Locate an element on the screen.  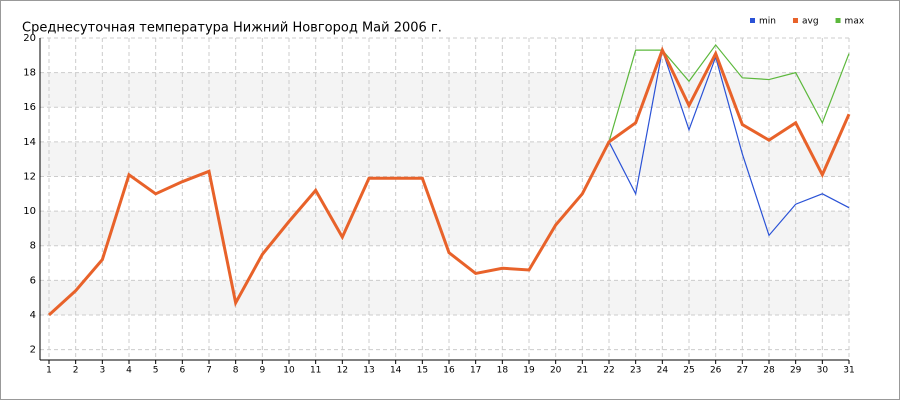
y-tick-label: 8 is located at coordinates (33, 246).